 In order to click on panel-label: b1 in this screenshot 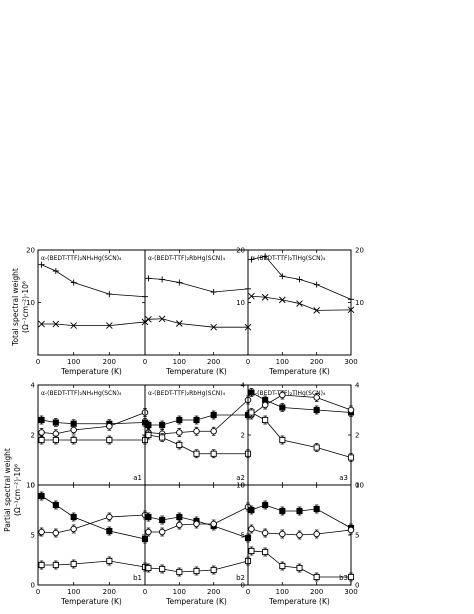, I will do `click(137, 578)`.